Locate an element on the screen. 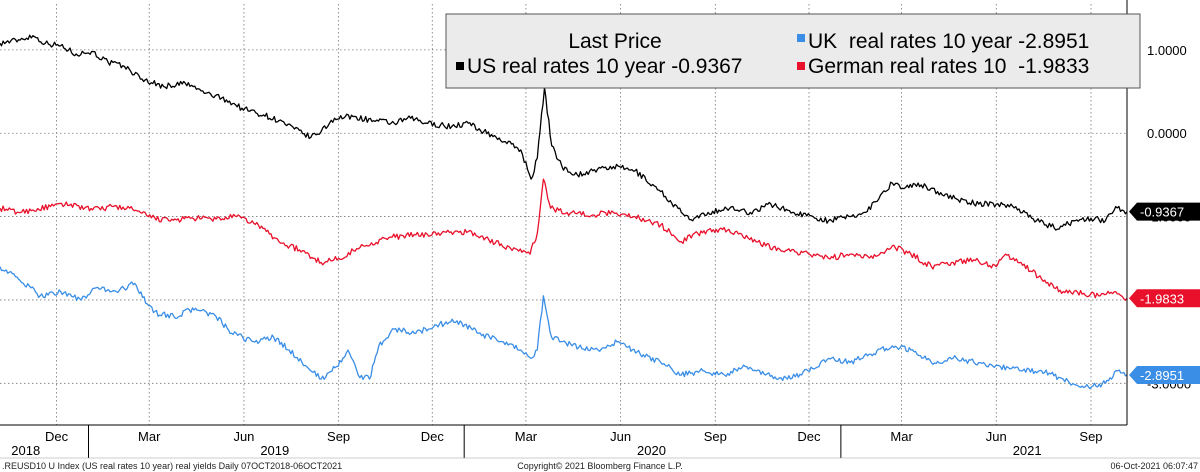 The width and height of the screenshot is (1200, 472). month-tick-label-6: Jun is located at coordinates (620, 436).